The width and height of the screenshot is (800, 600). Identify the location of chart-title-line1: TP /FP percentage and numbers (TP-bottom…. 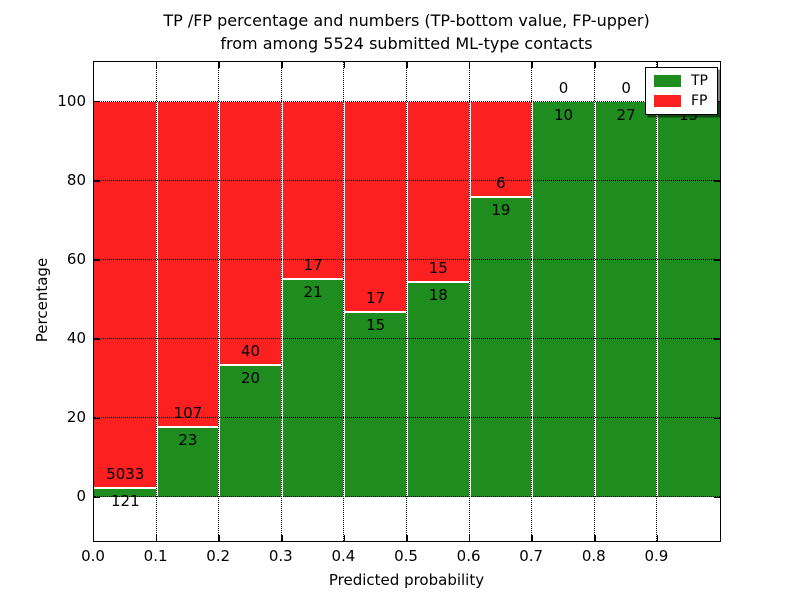
(406, 20).